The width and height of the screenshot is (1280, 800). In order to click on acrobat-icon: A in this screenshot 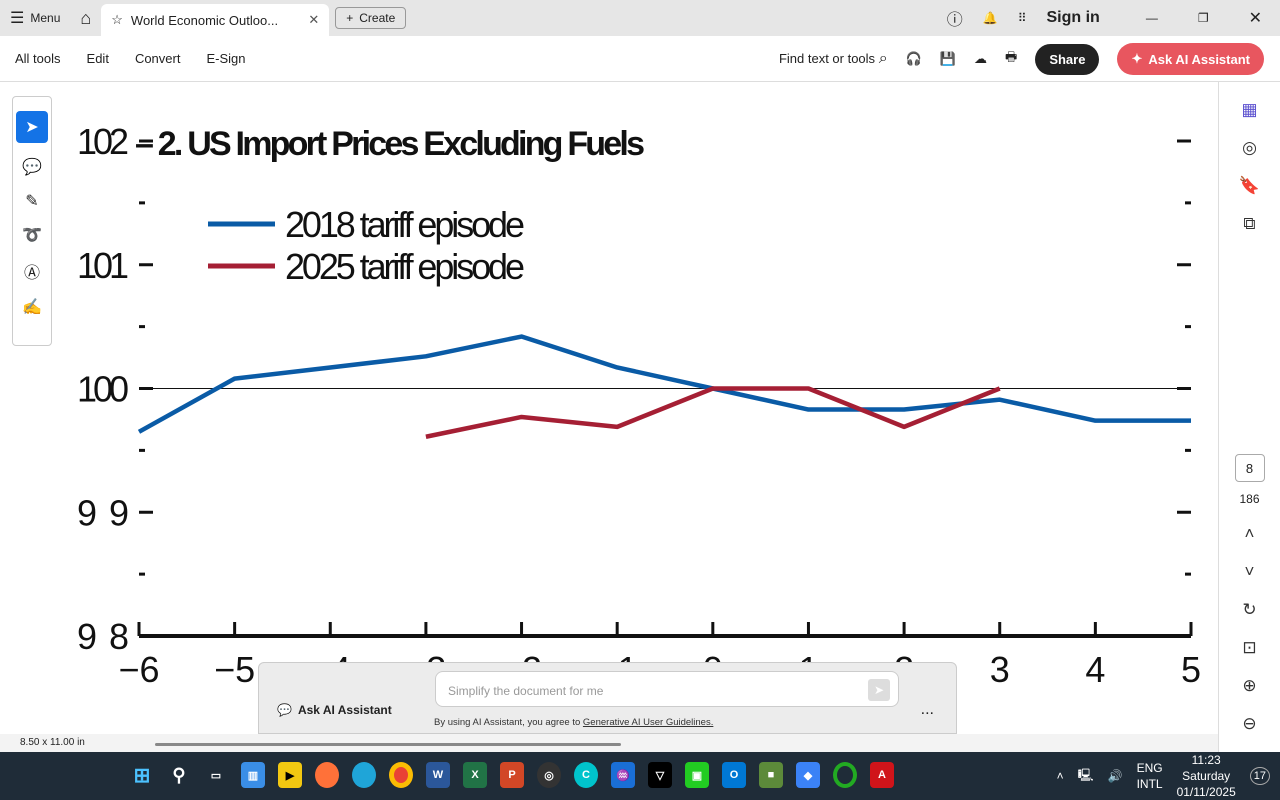, I will do `click(882, 775)`.